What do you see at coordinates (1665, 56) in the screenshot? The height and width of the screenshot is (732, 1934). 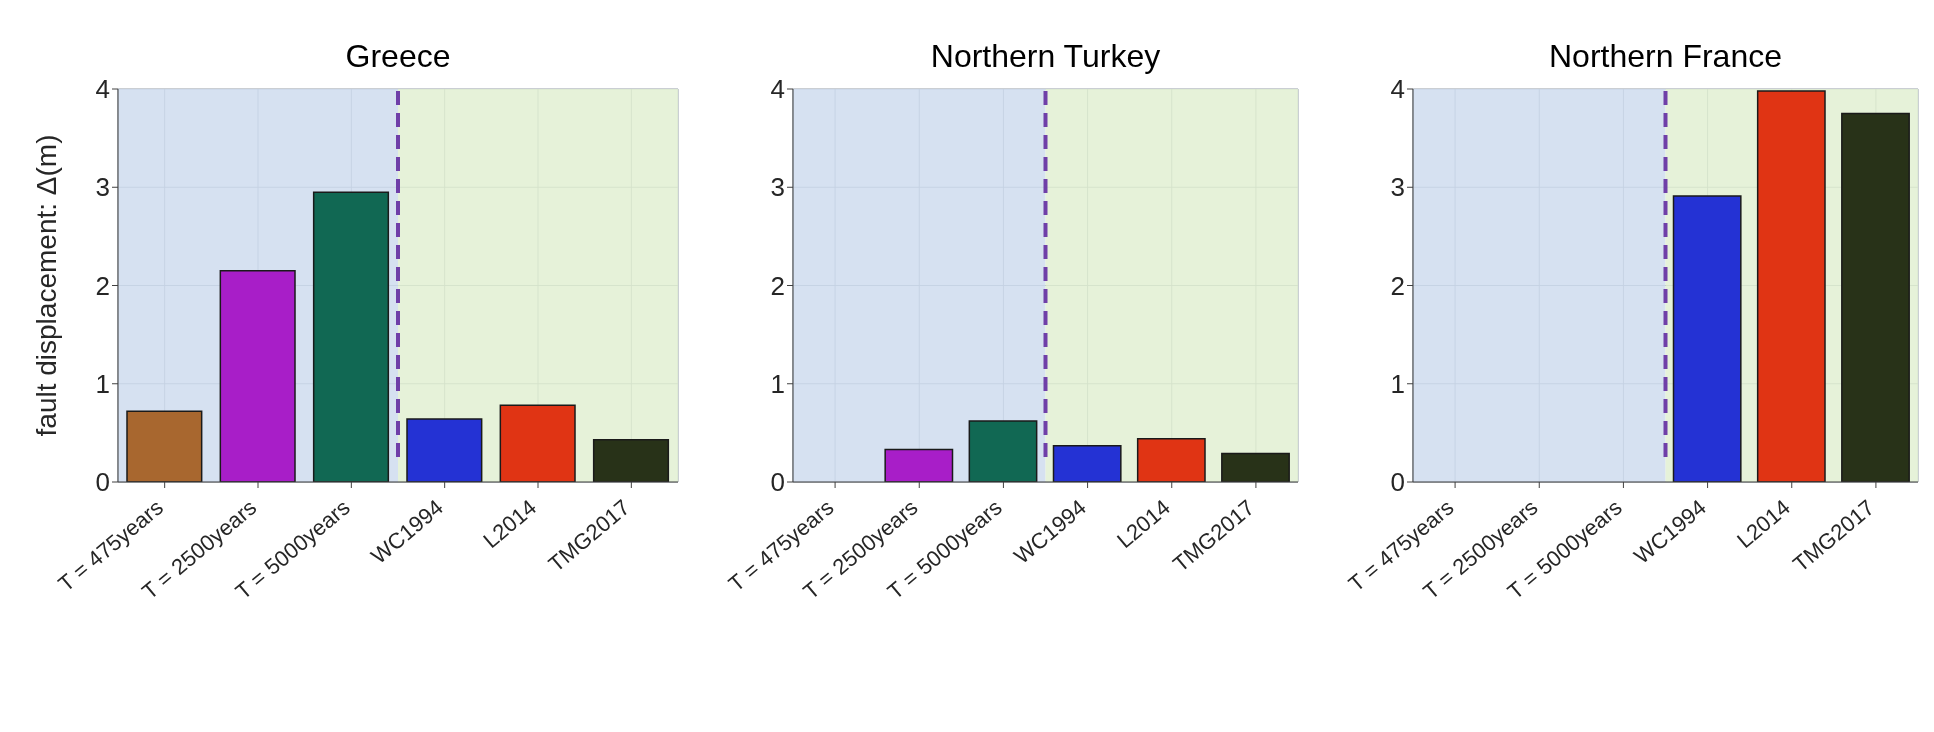 I see `chart-title: Northern France` at bounding box center [1665, 56].